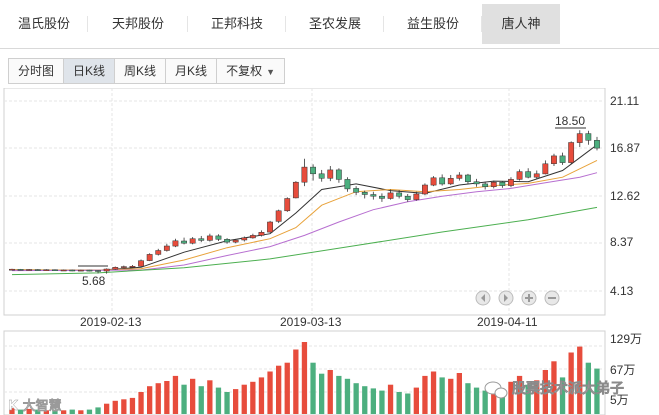 Image resolution: width=659 pixels, height=415 pixels. I want to click on adjust-dropdown: 不复权 ▼, so click(250, 71).